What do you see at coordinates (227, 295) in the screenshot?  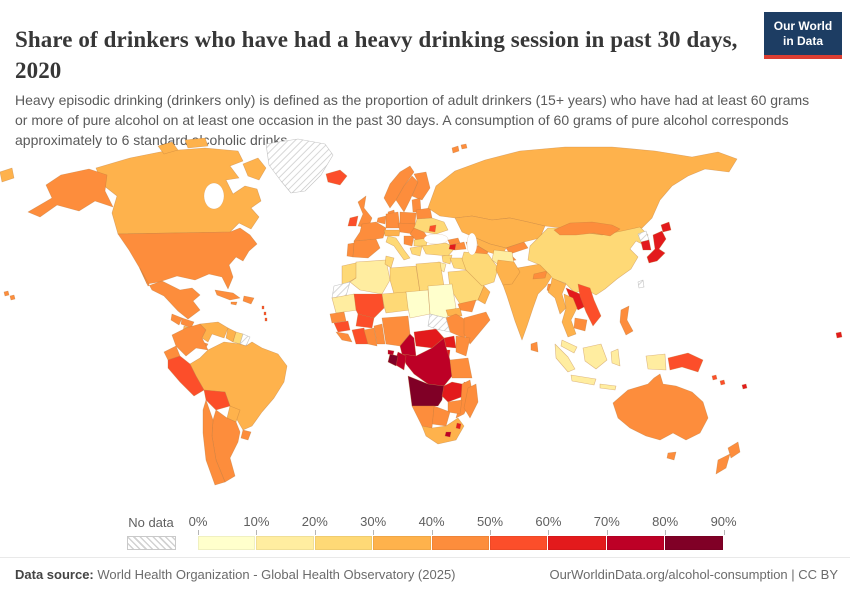 I see `country-cuba: Cuba` at bounding box center [227, 295].